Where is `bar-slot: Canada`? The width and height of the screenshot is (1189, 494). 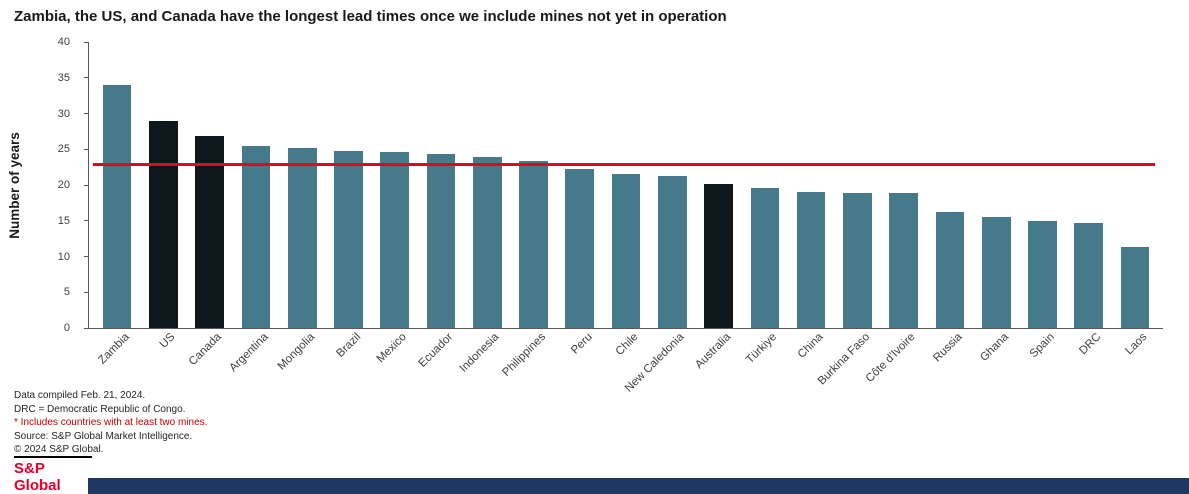
bar-slot: Canada is located at coordinates (210, 205).